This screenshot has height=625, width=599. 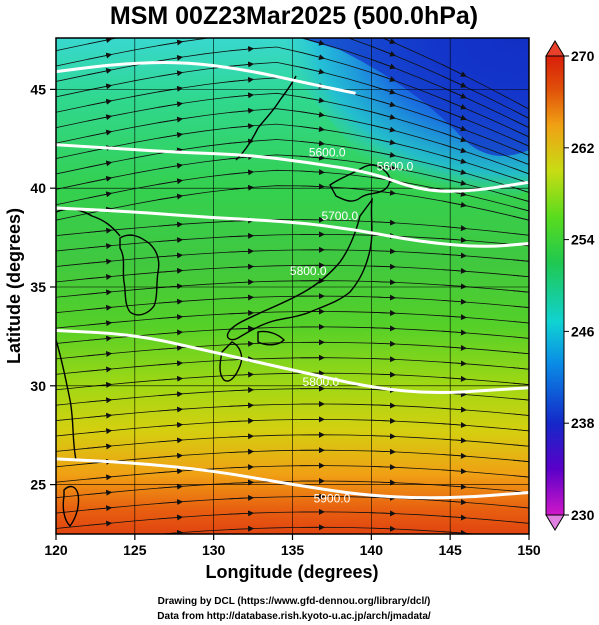 I want to click on x-tick-label: 135, so click(x=293, y=550).